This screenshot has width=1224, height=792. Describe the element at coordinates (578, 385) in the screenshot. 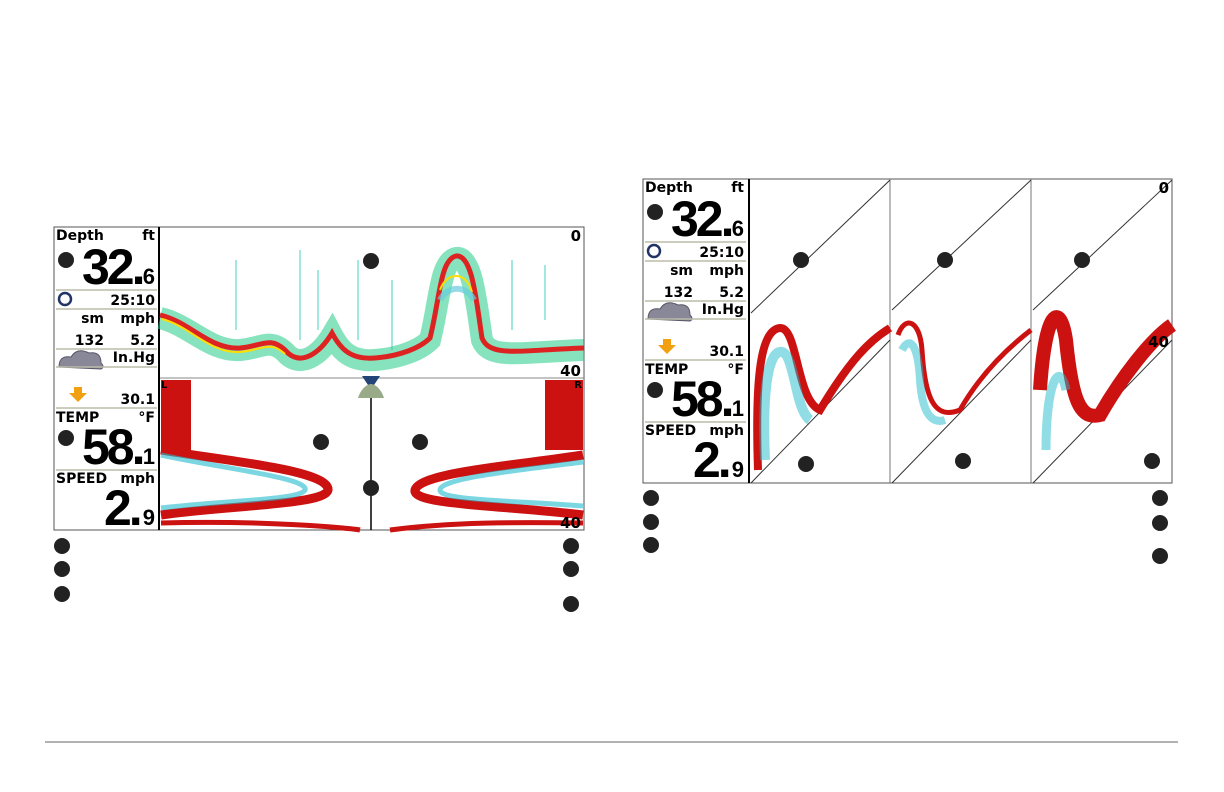

I see `side-right-label: R` at that location.